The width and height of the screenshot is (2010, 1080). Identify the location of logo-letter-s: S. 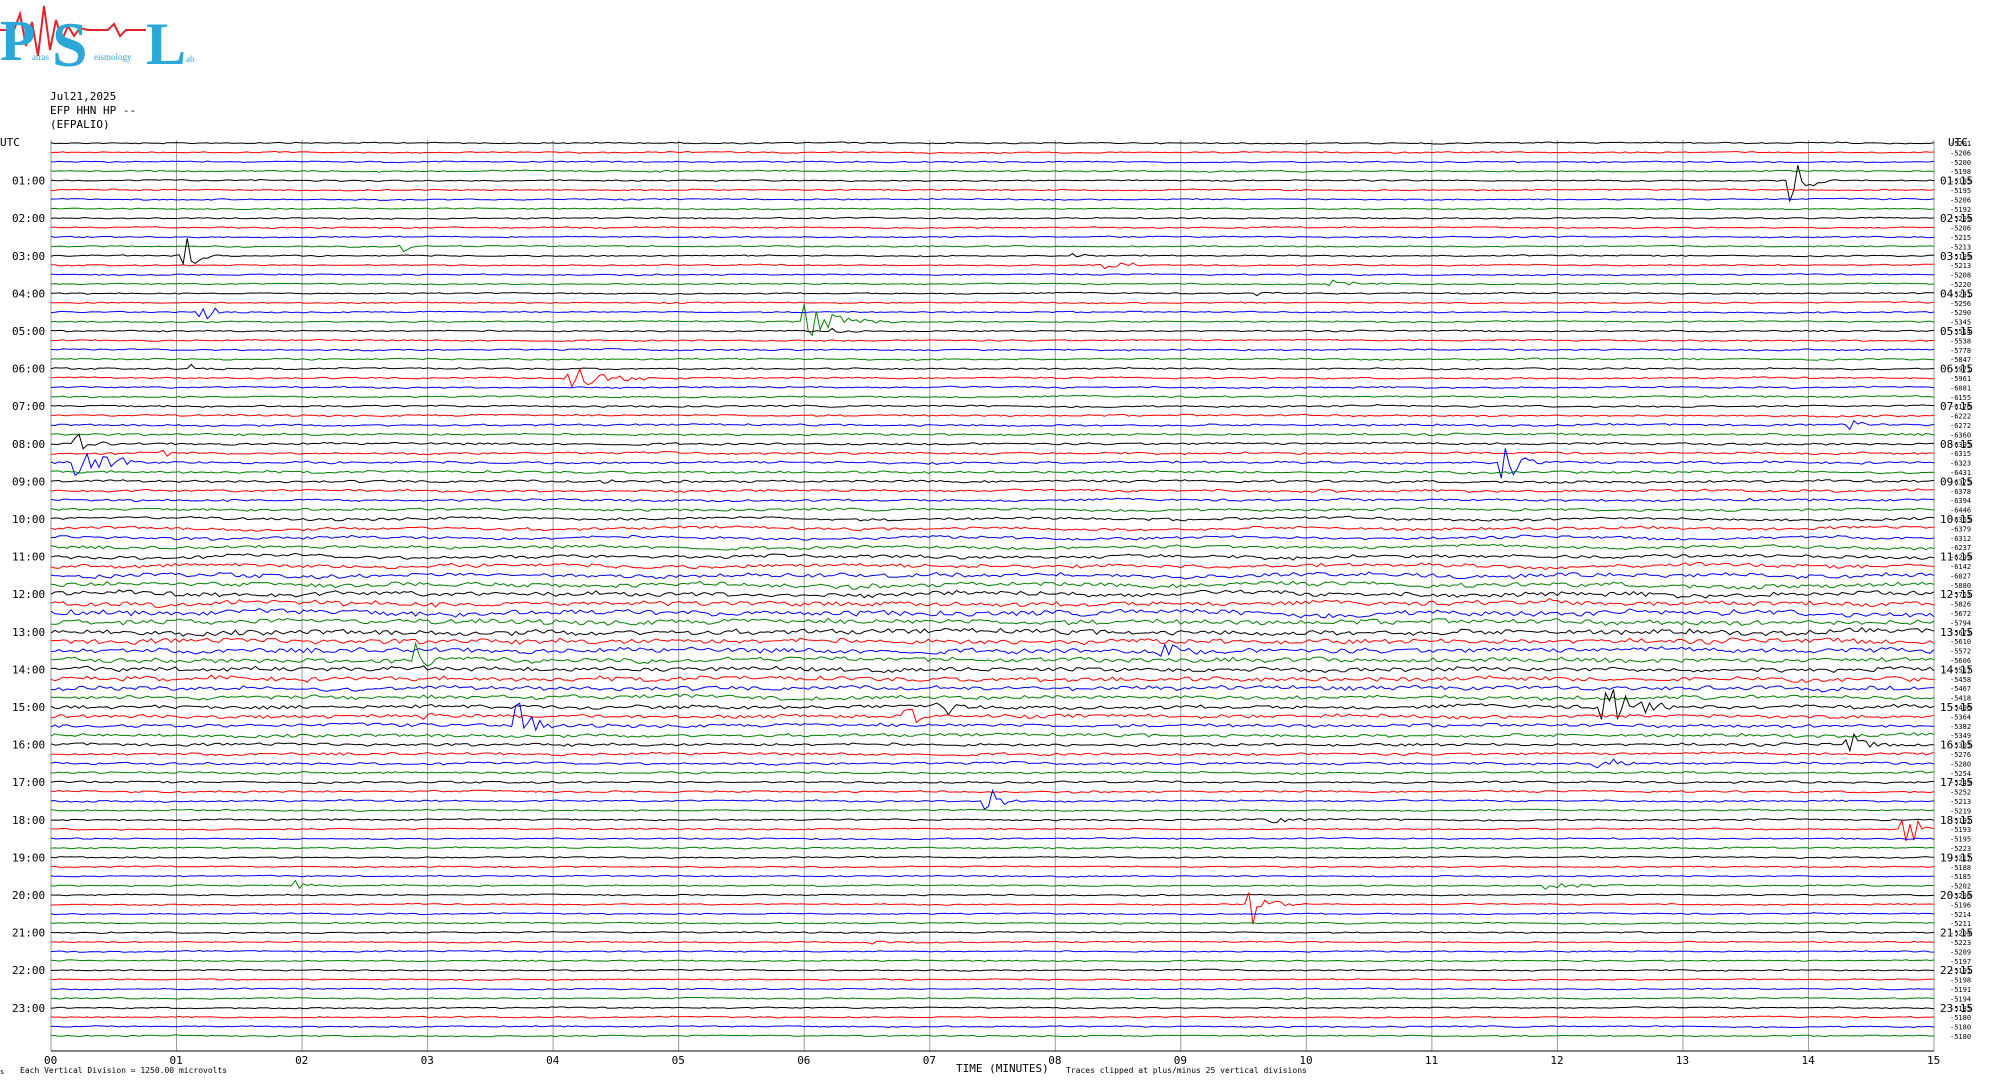
(70, 40).